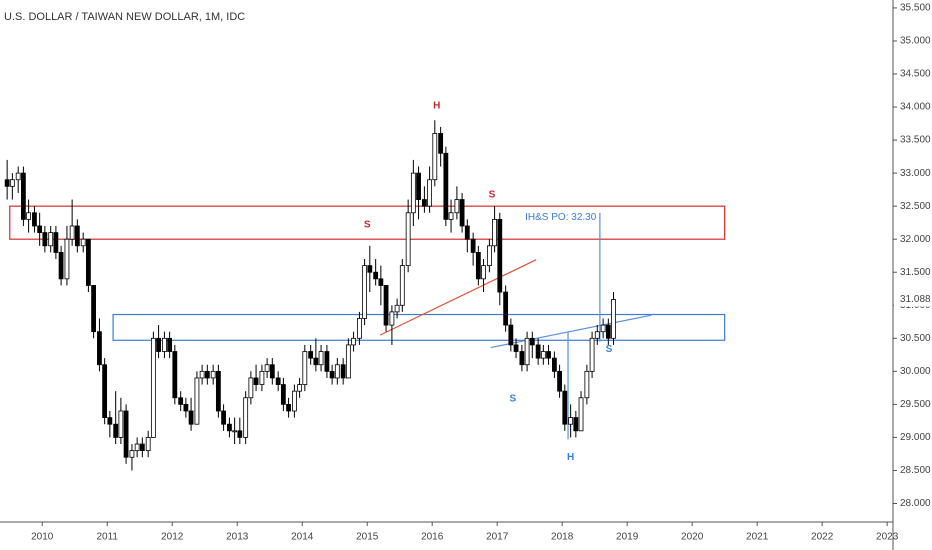 This screenshot has width=932, height=550. What do you see at coordinates (915, 371) in the screenshot?
I see `y-tick-label: 30.000` at bounding box center [915, 371].